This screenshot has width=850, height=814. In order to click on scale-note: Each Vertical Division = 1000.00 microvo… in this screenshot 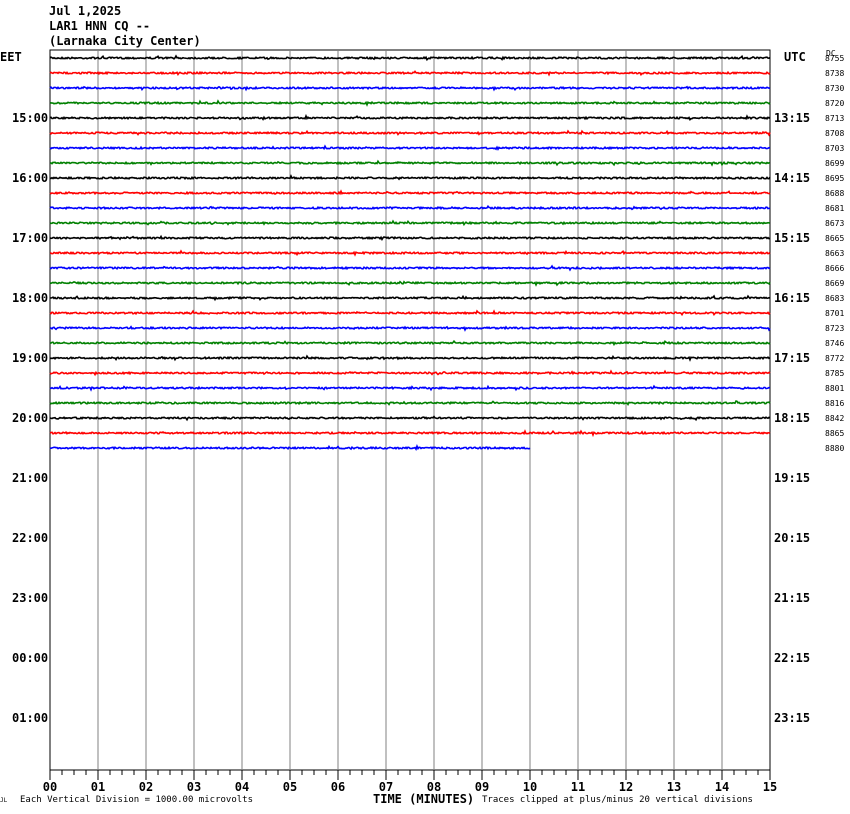, I will do `click(136, 800)`.